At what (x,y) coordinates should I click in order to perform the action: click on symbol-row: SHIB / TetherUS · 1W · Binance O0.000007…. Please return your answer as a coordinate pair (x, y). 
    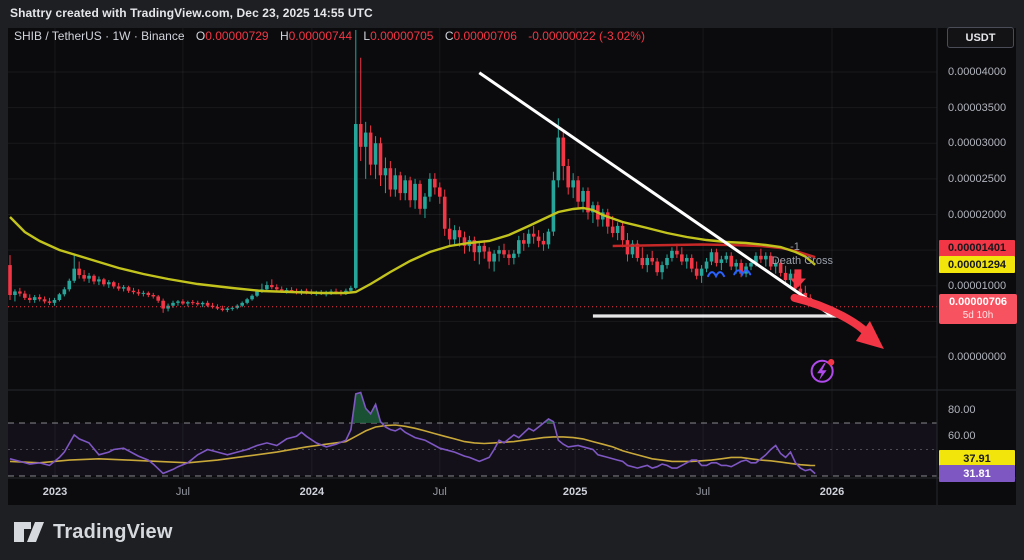
    Looking at the image, I should click on (329, 36).